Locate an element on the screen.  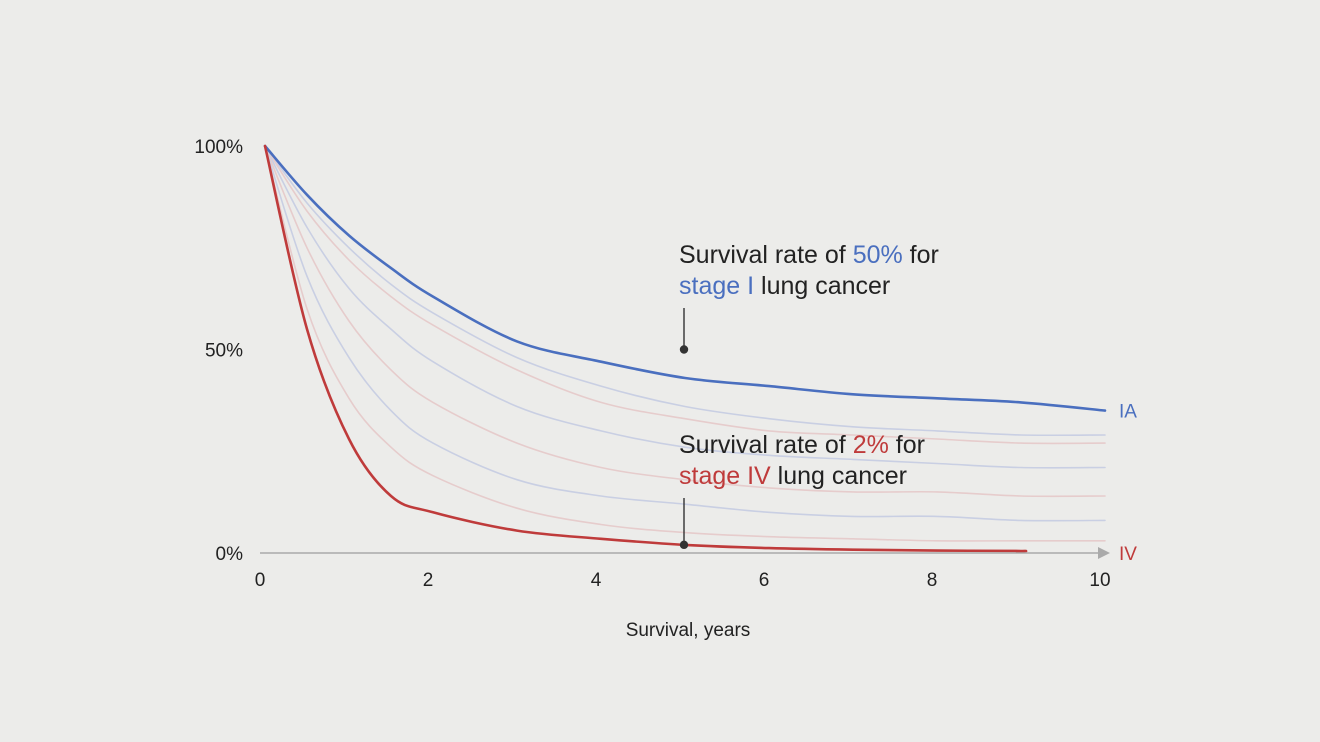
annotation-line-1: Survival rate of 50% for is located at coordinates (809, 255).